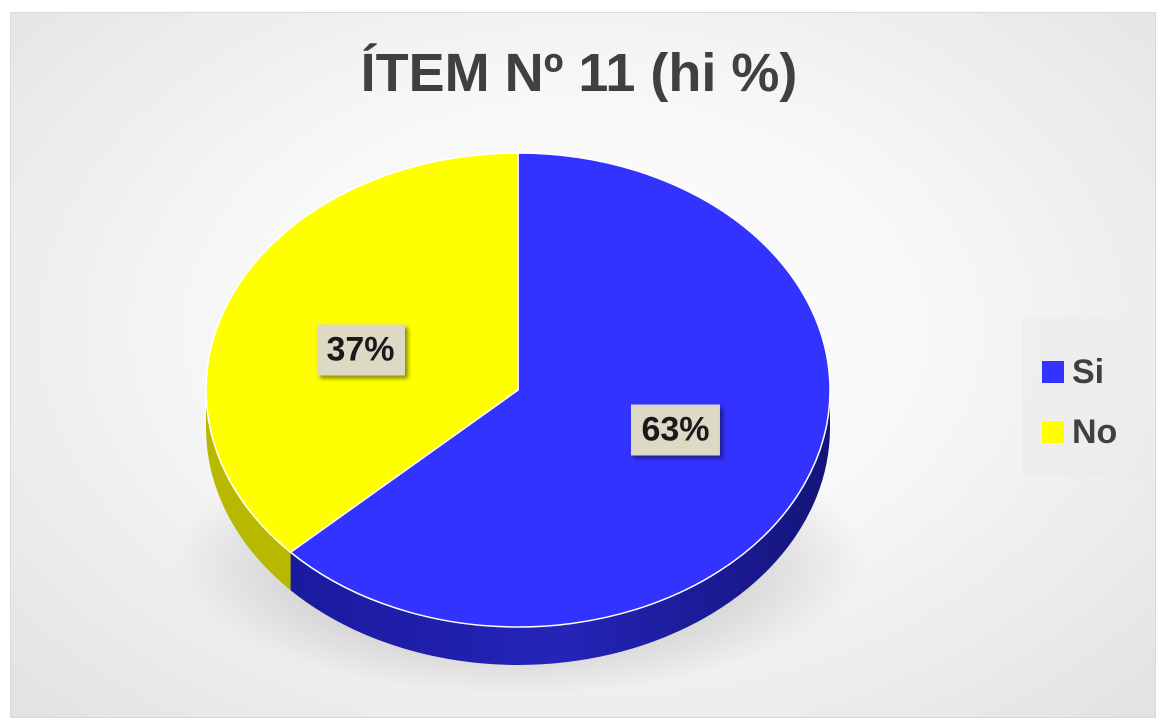  I want to click on legend-item-no: No, so click(1079, 432).